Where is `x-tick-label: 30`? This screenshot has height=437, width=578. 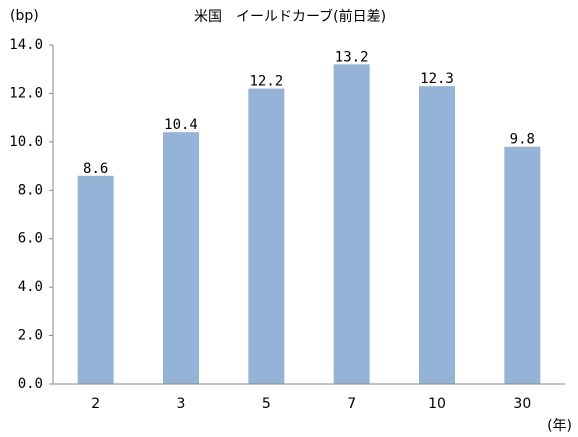 x-tick-label: 30 is located at coordinates (522, 404).